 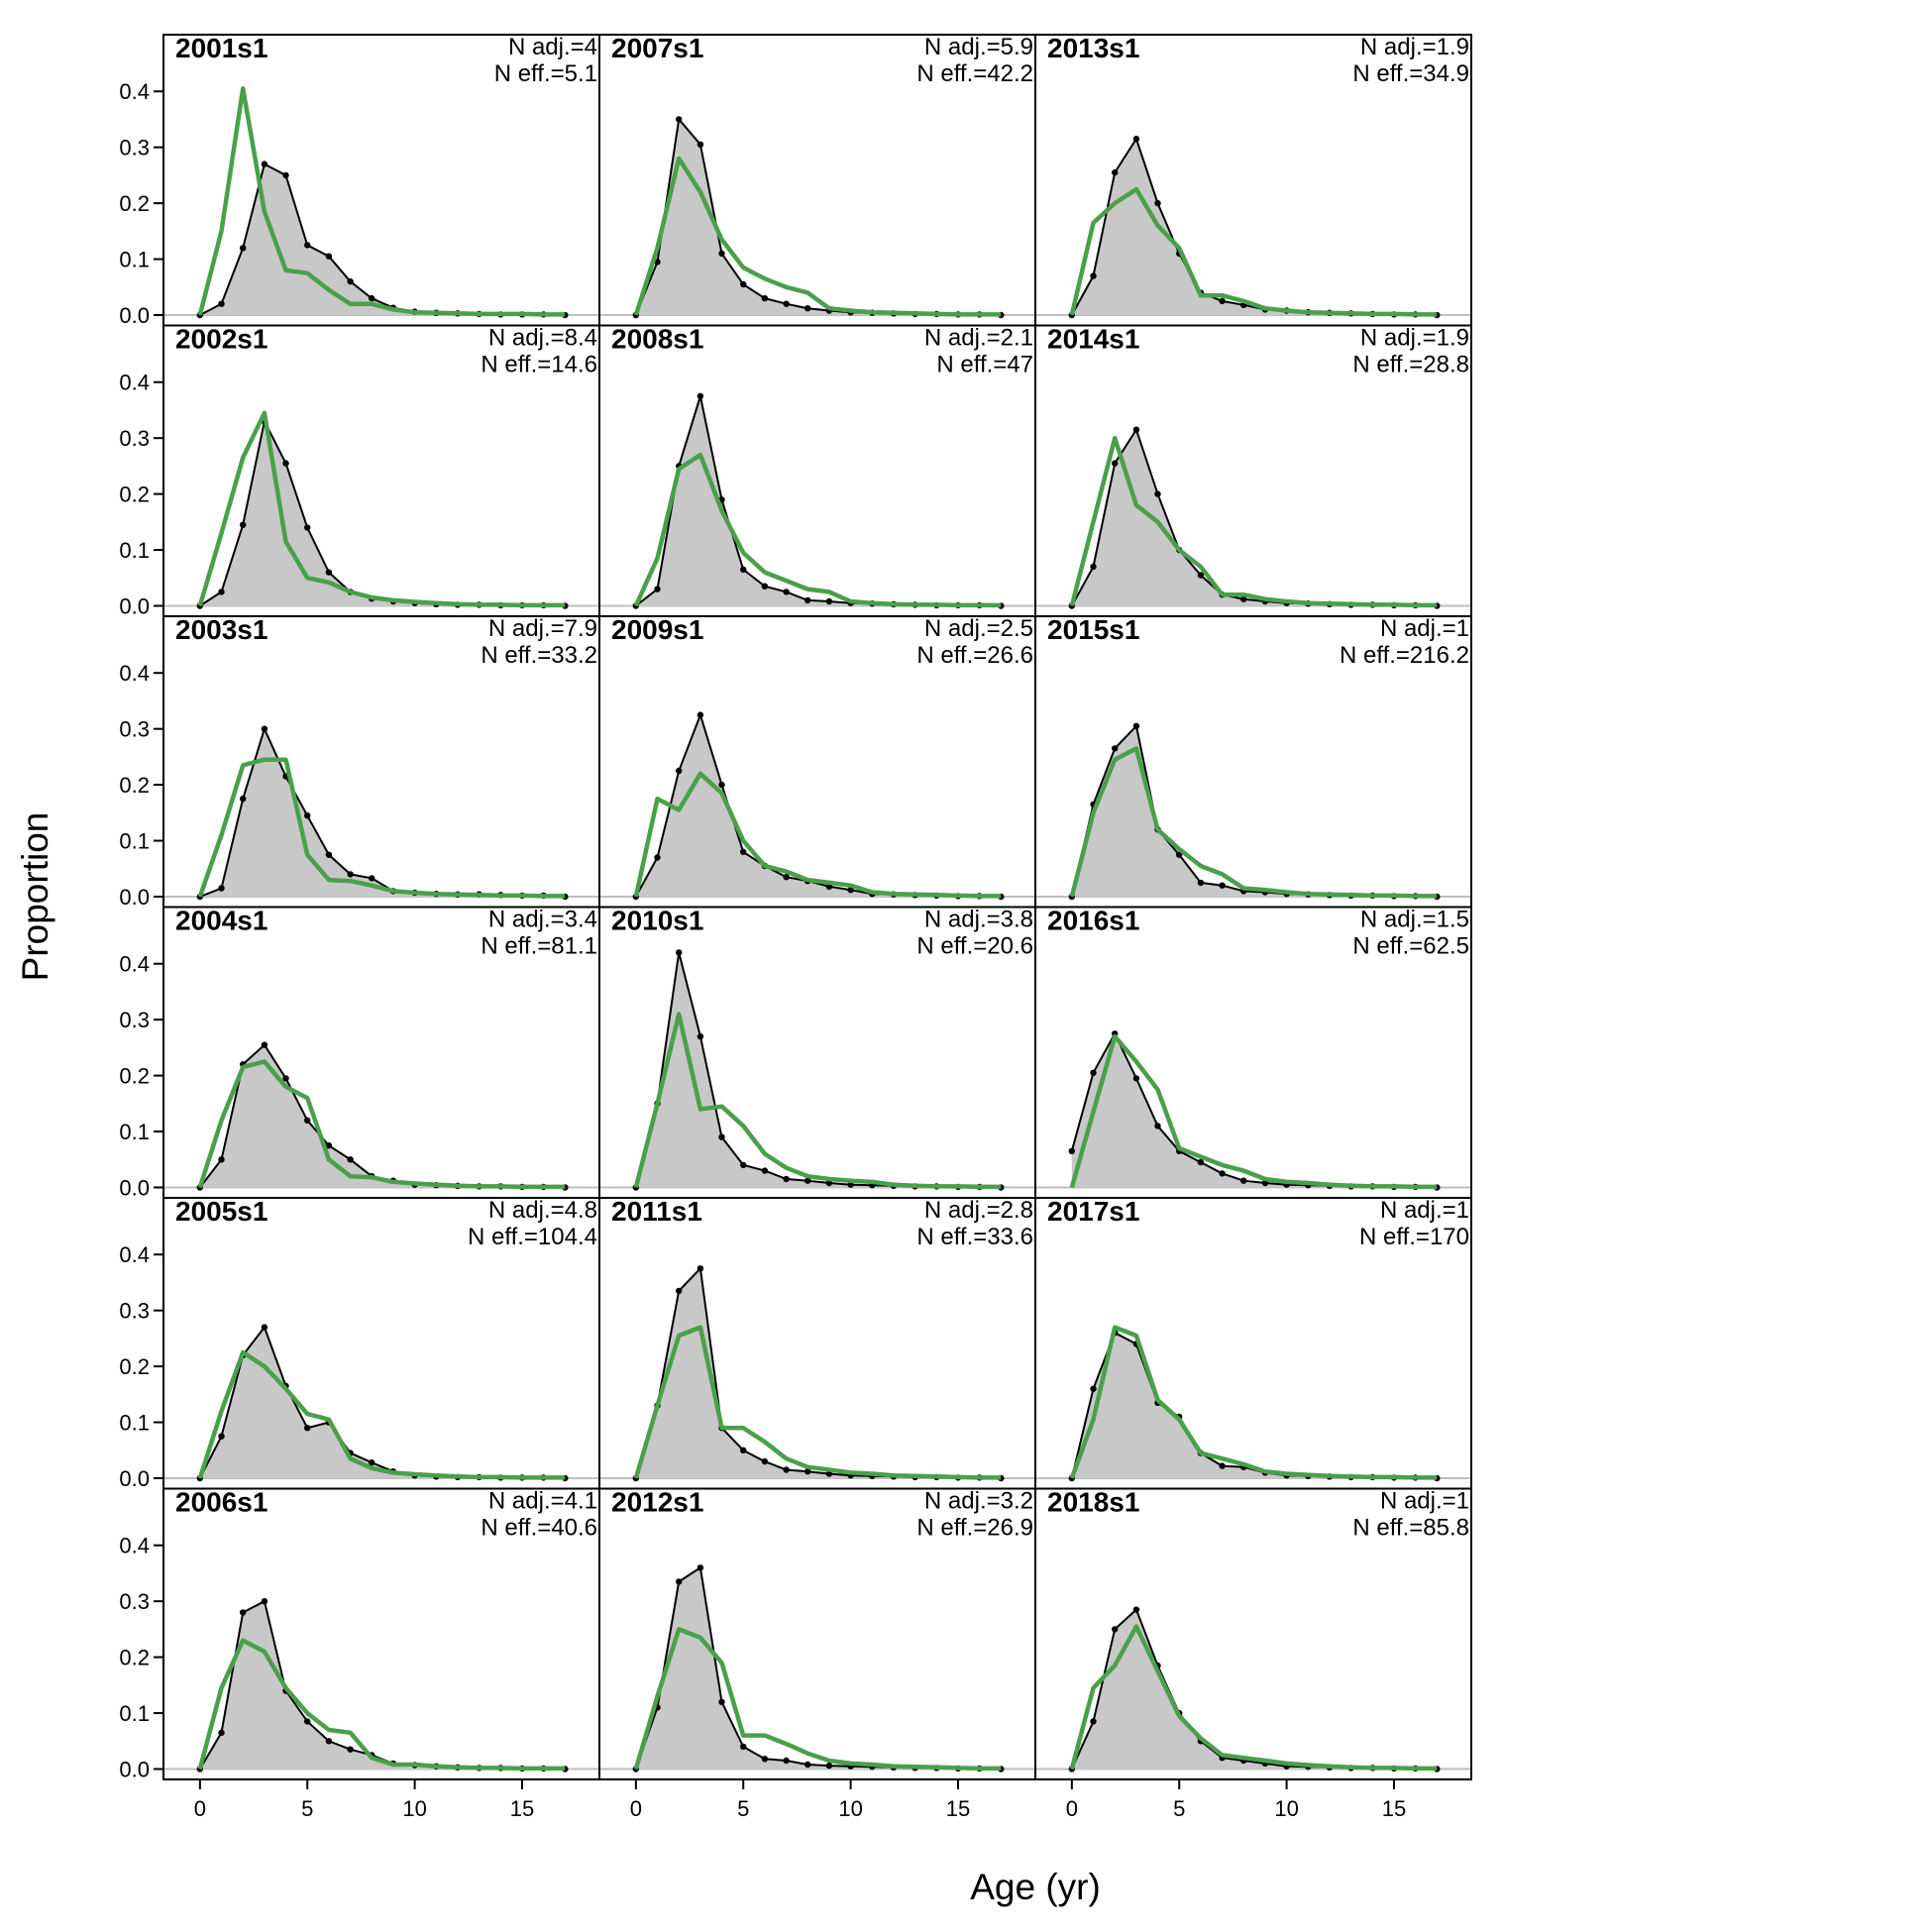 What do you see at coordinates (975, 947) in the screenshot?
I see `n-eff-label: N eff.=20.6` at bounding box center [975, 947].